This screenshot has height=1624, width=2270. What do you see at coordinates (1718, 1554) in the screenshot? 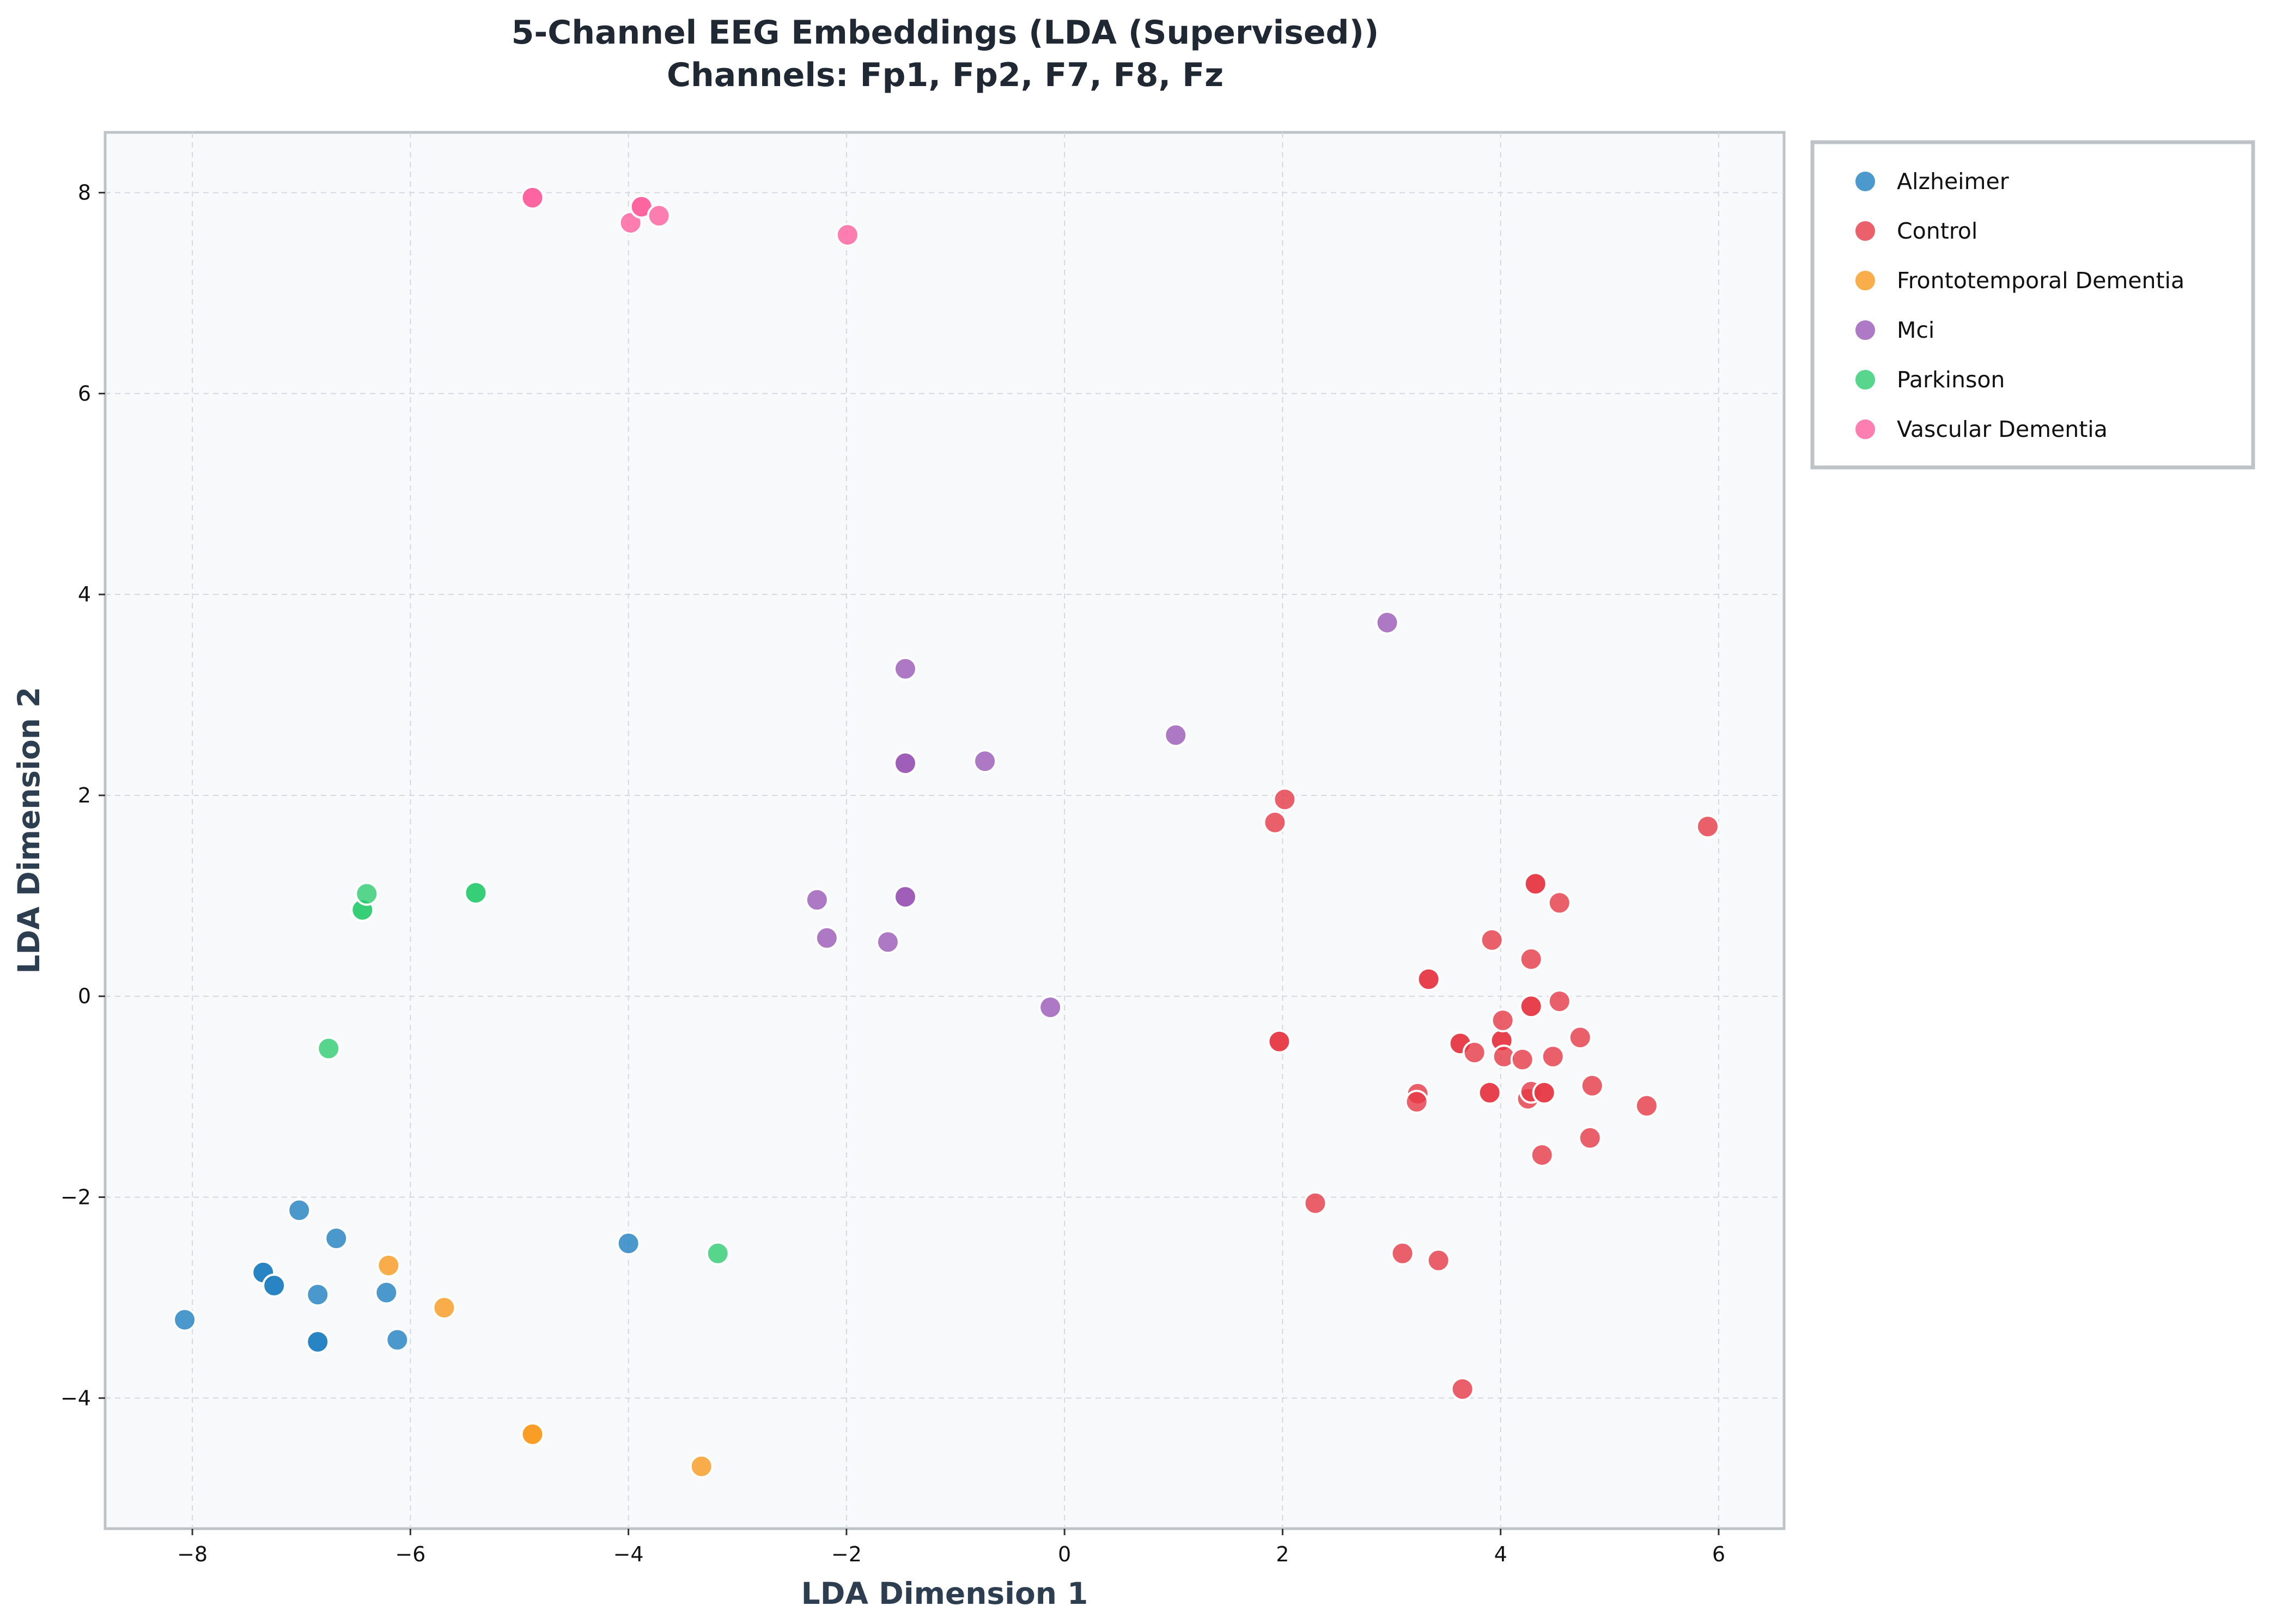
I see `x-tick-label: 6` at bounding box center [1718, 1554].